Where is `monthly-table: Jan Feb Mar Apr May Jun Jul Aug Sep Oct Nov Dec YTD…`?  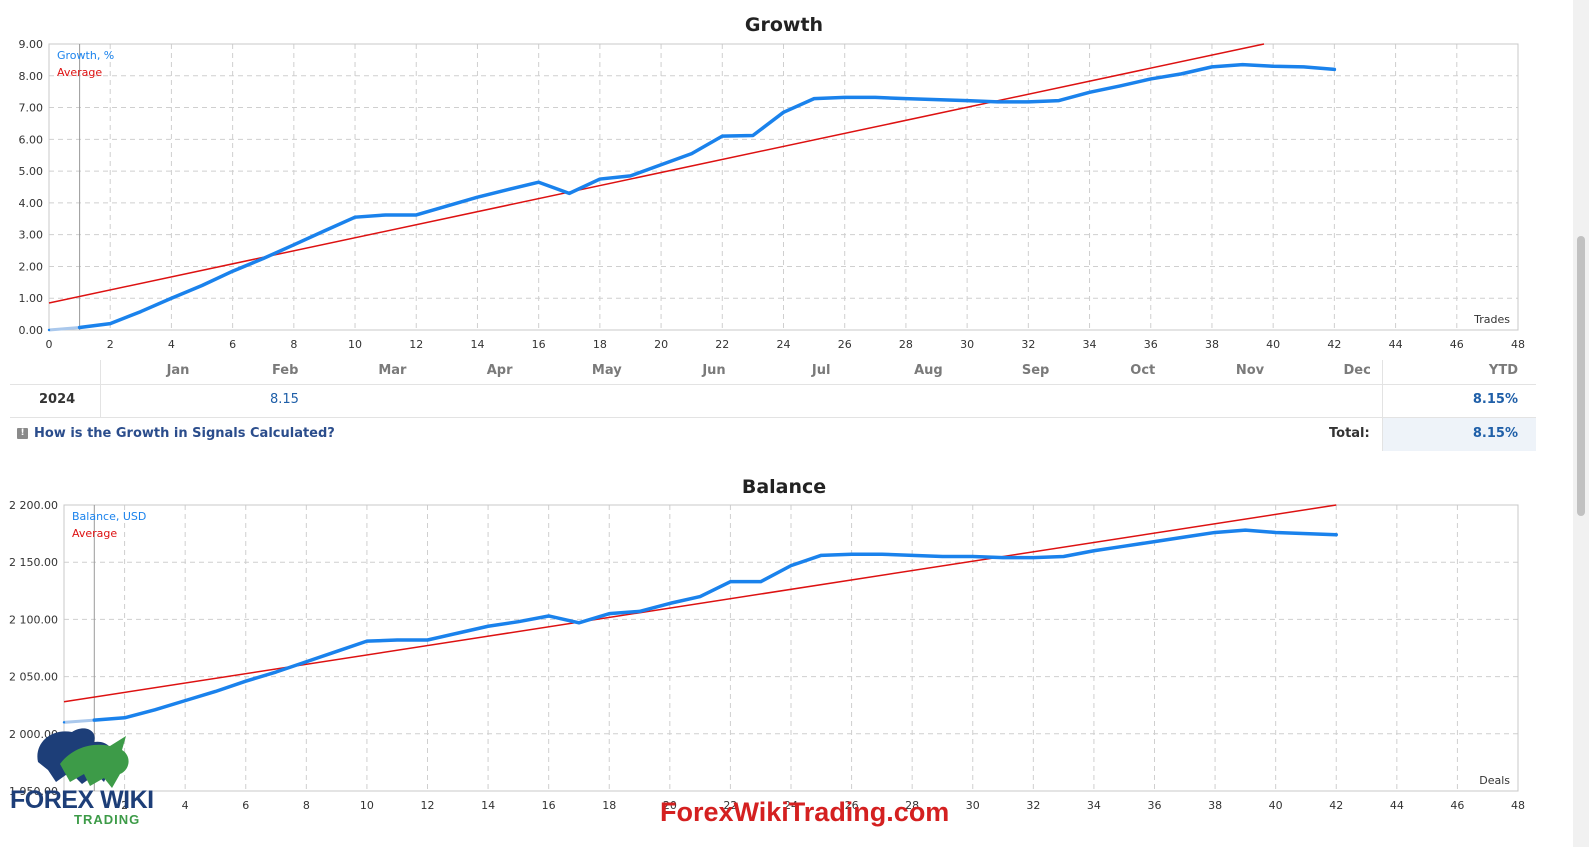
monthly-table: Jan Feb Mar Apr May Jun Jul Aug Sep Oct Nov Dec YTD… is located at coordinates (773, 406).